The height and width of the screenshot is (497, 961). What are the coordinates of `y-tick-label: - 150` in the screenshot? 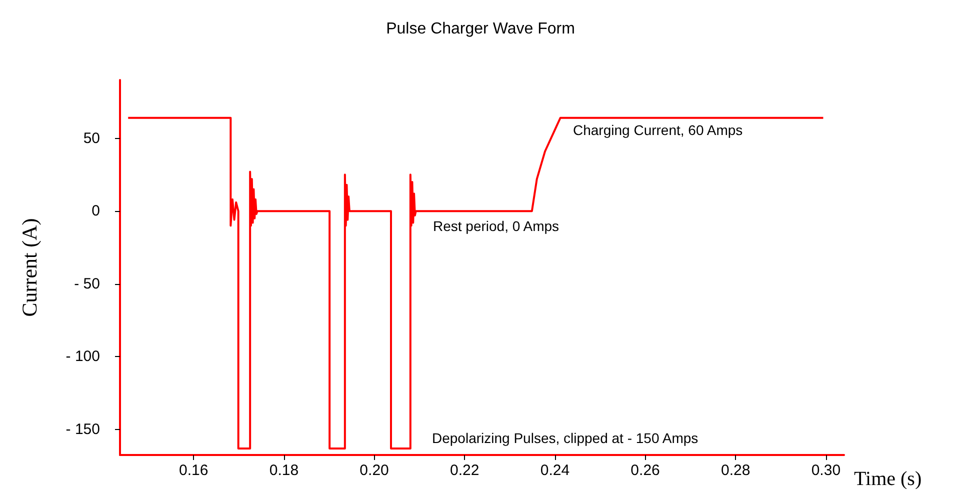 It's located at (83, 429).